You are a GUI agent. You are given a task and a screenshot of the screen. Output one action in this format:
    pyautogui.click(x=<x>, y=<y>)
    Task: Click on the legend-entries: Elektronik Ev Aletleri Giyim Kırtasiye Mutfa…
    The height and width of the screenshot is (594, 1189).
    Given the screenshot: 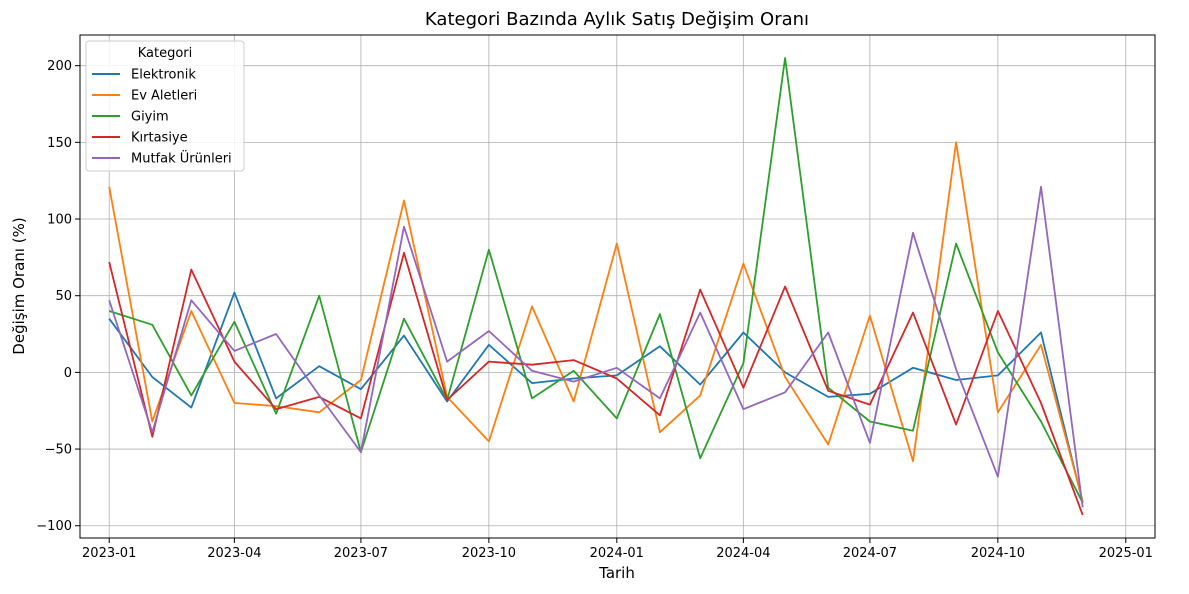 What is the action you would take?
    pyautogui.click(x=162, y=117)
    